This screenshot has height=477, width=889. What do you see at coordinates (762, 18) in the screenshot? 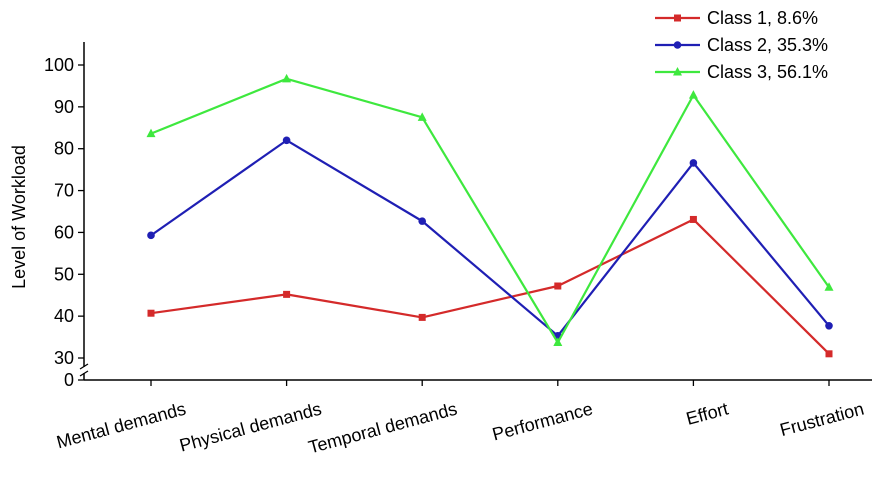
I see `legend-label: Class 1, 8.6%` at bounding box center [762, 18].